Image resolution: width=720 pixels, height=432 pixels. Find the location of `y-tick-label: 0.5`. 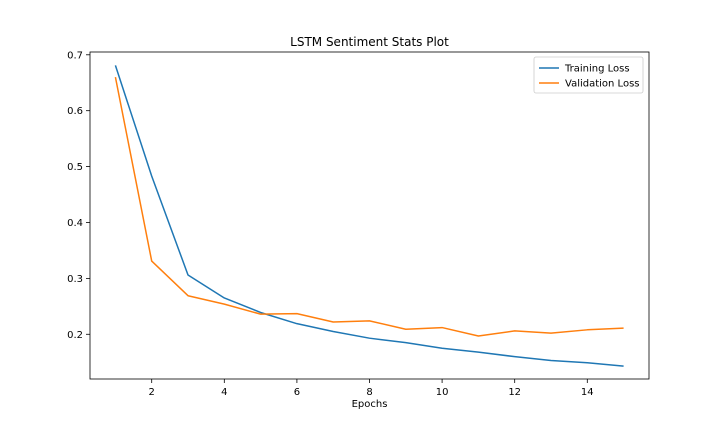

y-tick-label: 0.5 is located at coordinates (75, 167).